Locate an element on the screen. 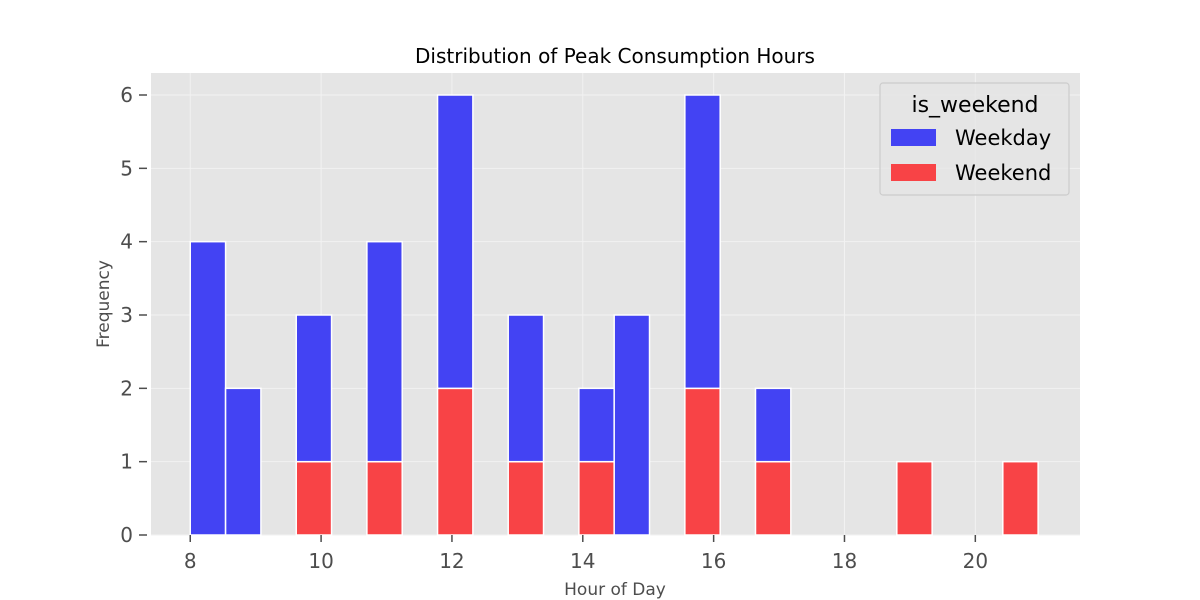 This screenshot has height=600, width=1200. x-tick-label: 14 is located at coordinates (582, 561).